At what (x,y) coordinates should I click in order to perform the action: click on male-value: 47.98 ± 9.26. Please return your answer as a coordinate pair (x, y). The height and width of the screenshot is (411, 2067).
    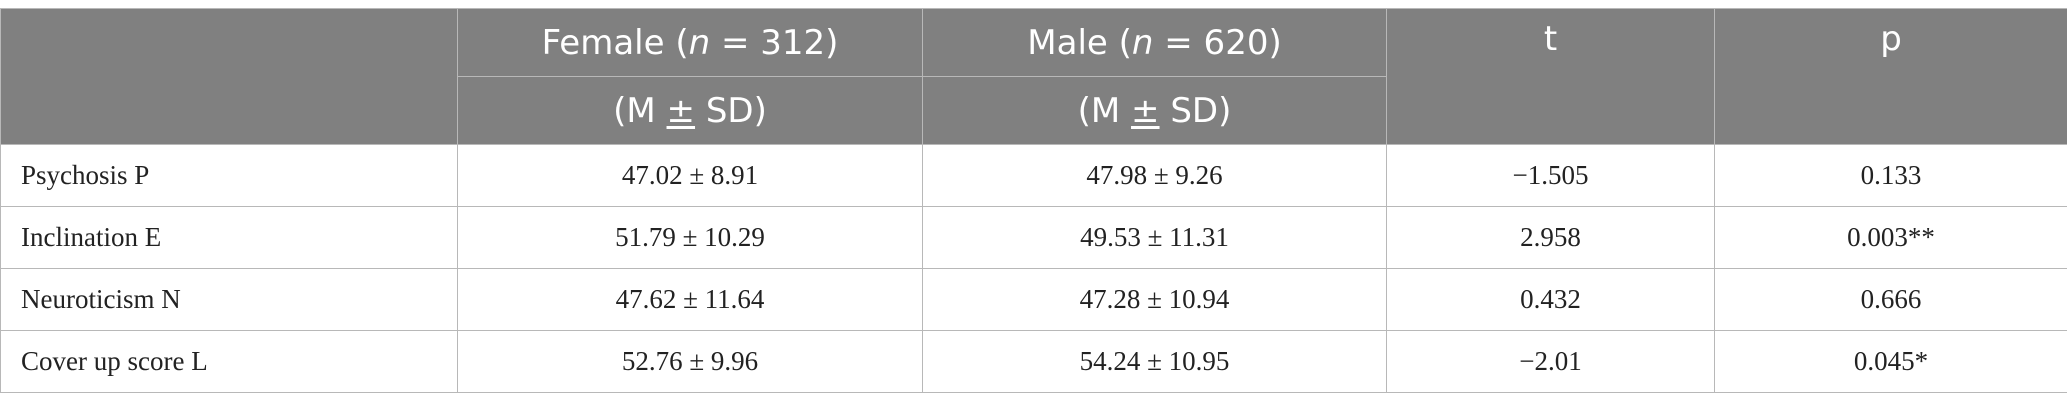
    Looking at the image, I should click on (1154, 175).